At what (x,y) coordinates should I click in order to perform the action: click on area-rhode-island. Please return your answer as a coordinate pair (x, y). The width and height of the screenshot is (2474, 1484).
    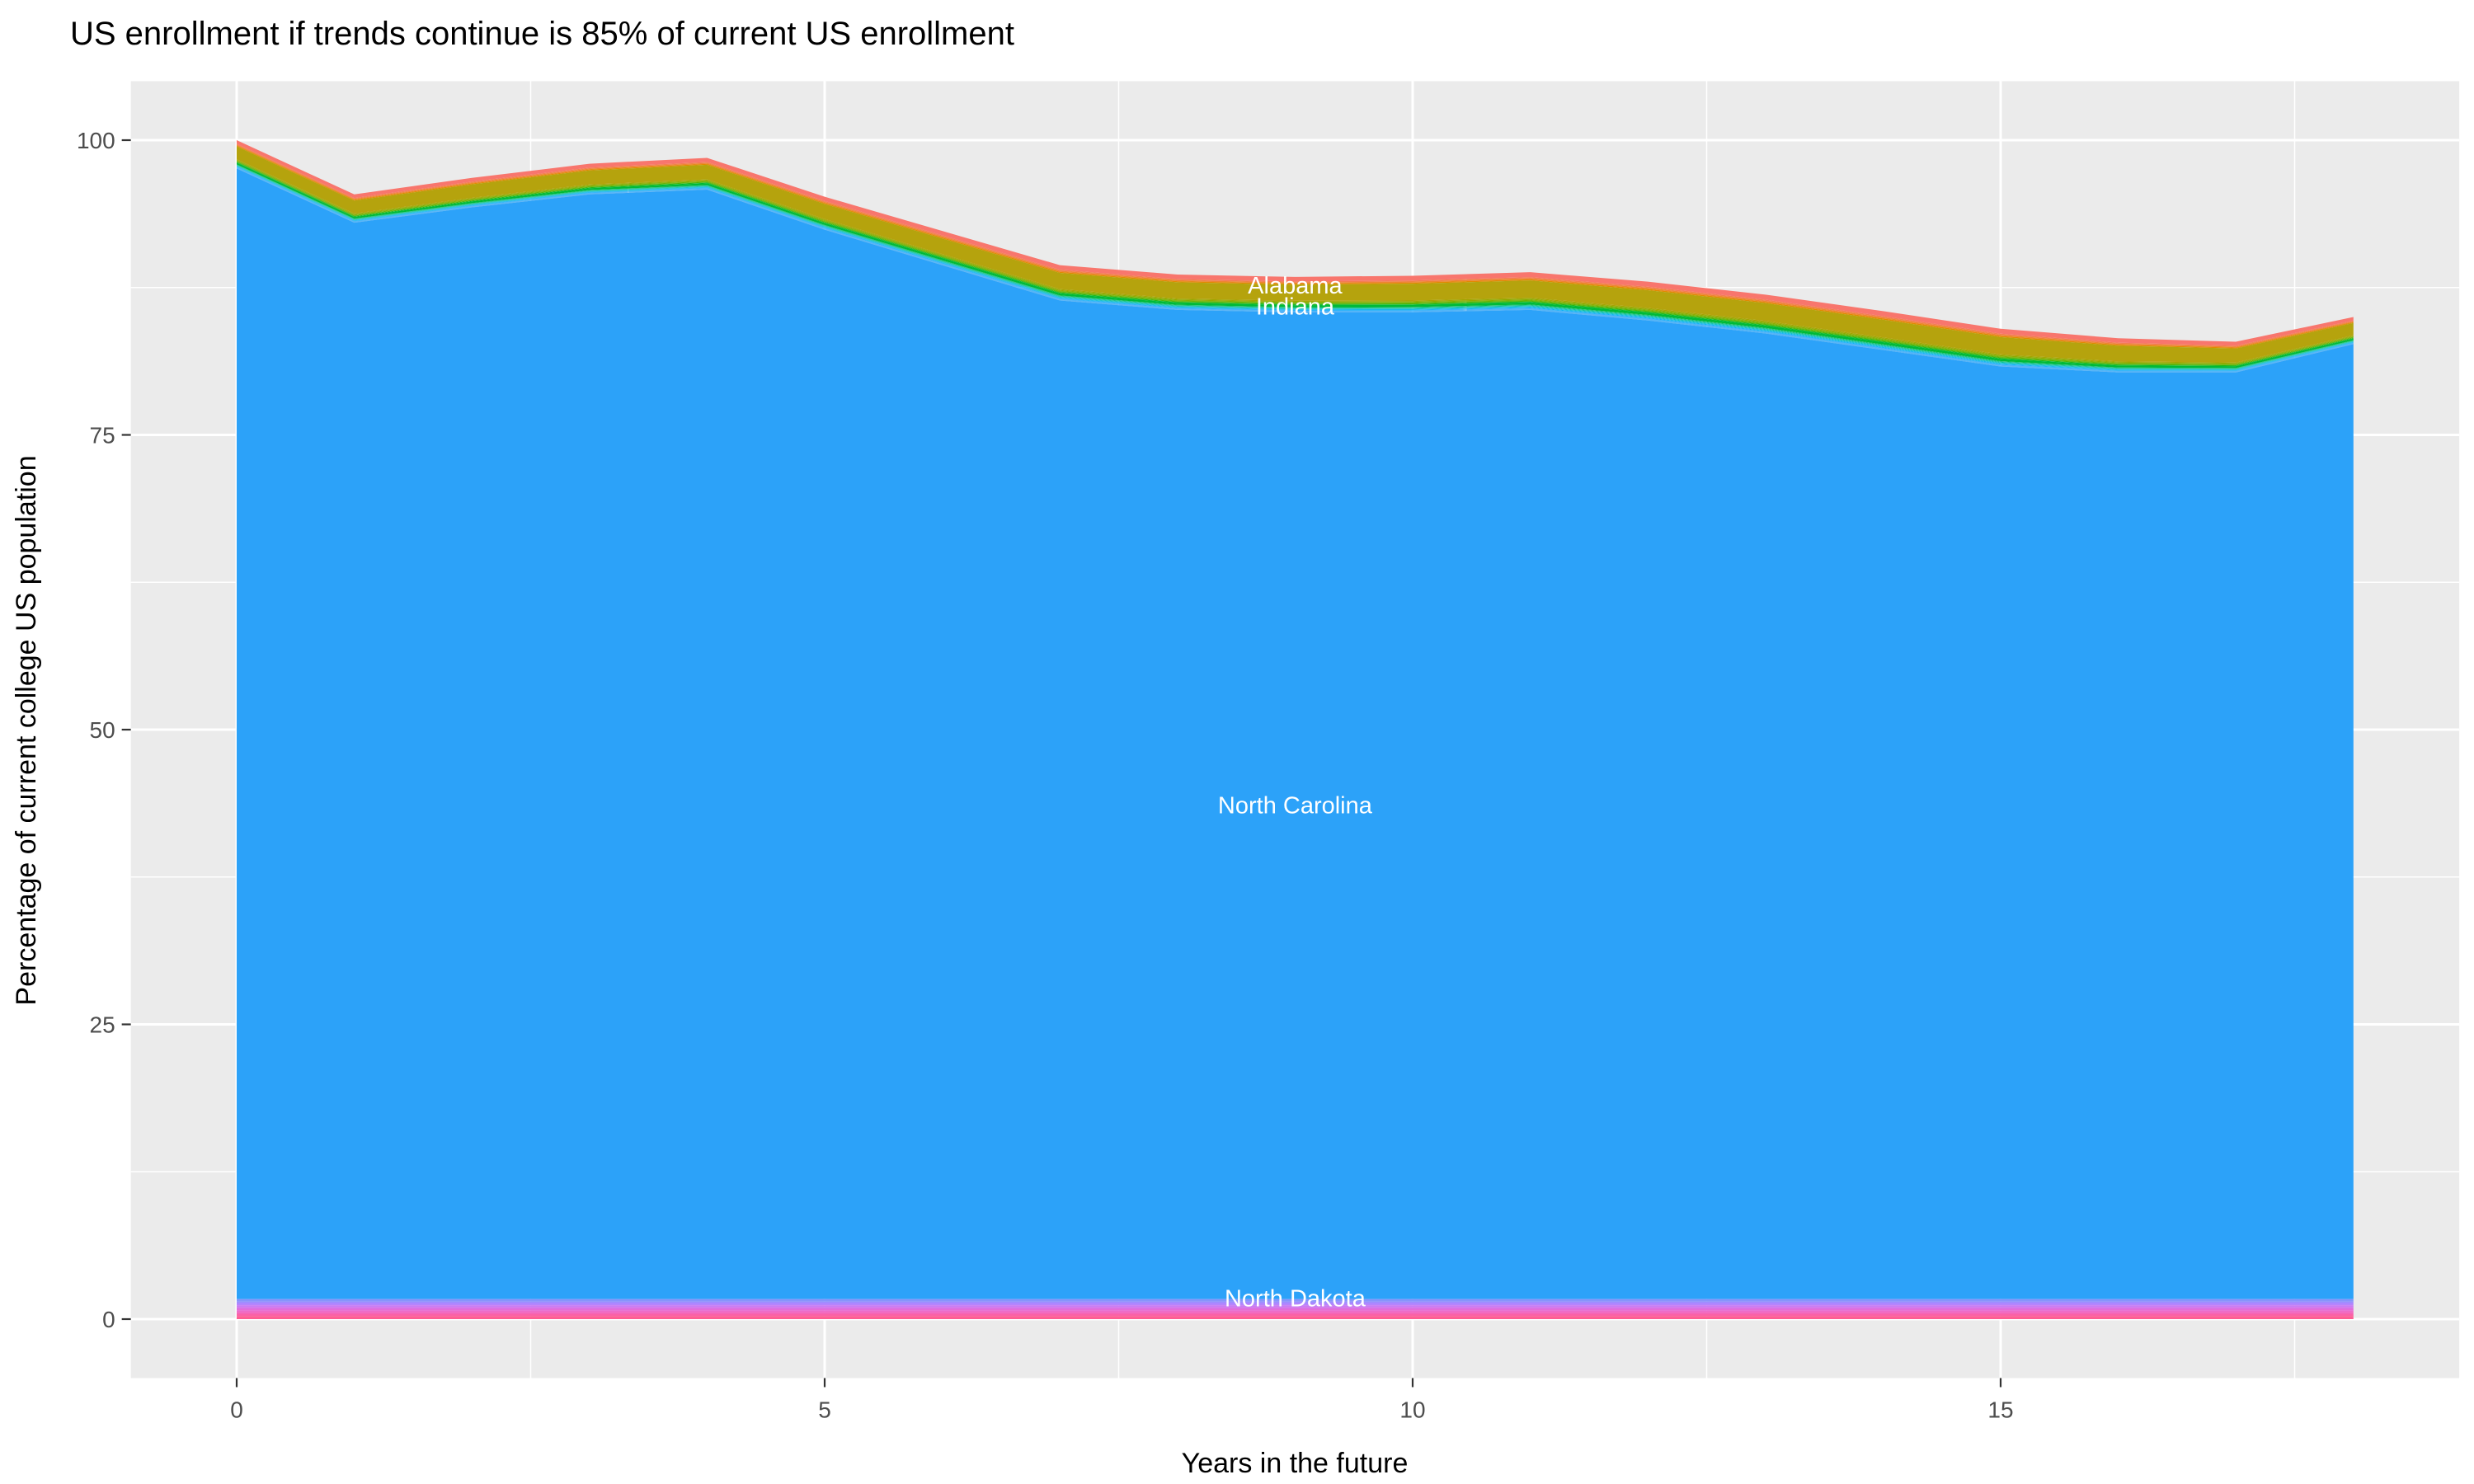
    Looking at the image, I should click on (1295, 1309).